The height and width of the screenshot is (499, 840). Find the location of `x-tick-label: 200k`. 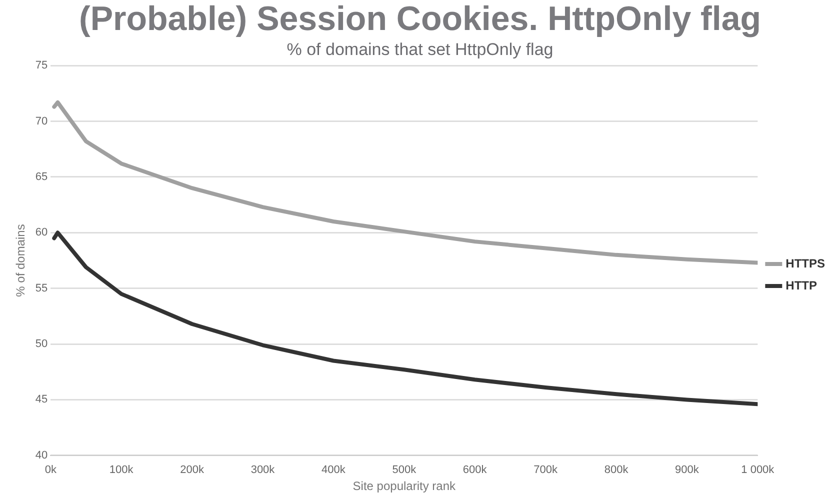

x-tick-label: 200k is located at coordinates (192, 470).